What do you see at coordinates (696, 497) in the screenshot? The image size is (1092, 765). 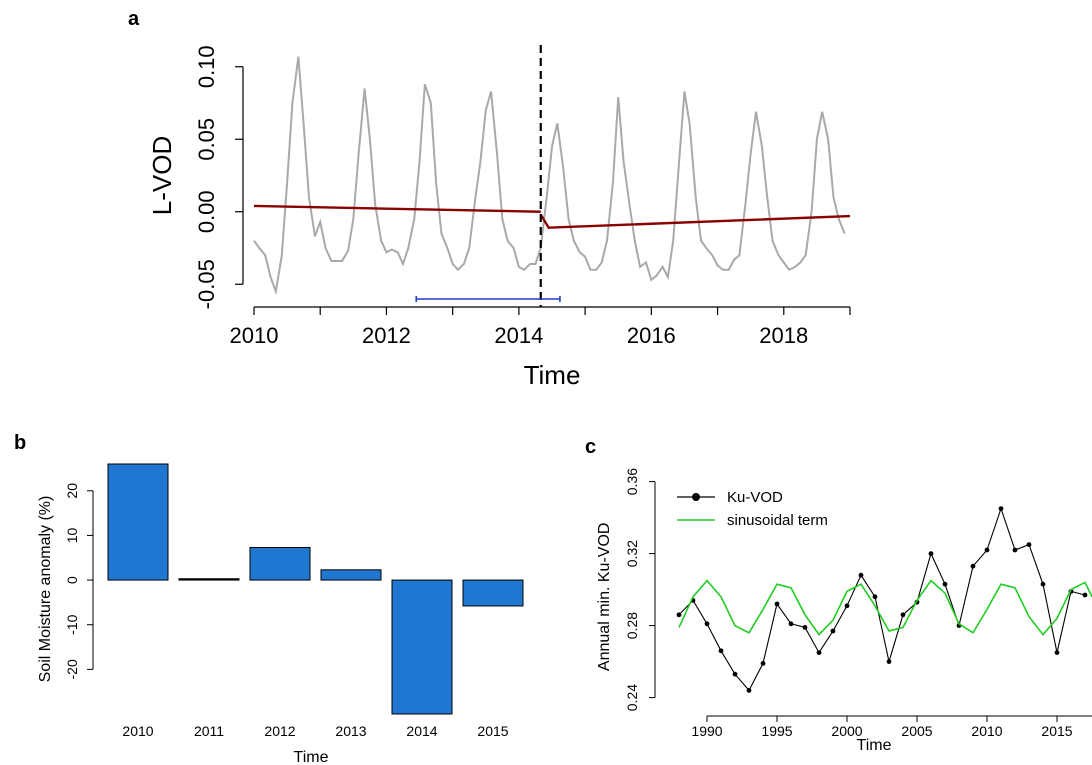 I see `legend-marker-ku-vod` at bounding box center [696, 497].